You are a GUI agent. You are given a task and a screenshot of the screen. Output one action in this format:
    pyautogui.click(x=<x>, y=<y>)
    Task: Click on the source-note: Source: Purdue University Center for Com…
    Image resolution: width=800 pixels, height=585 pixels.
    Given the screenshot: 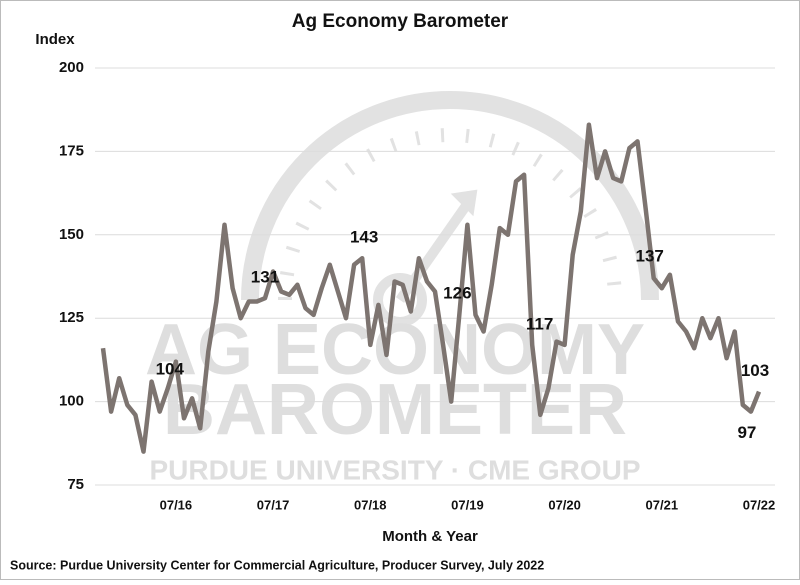 What is the action you would take?
    pyautogui.click(x=277, y=565)
    